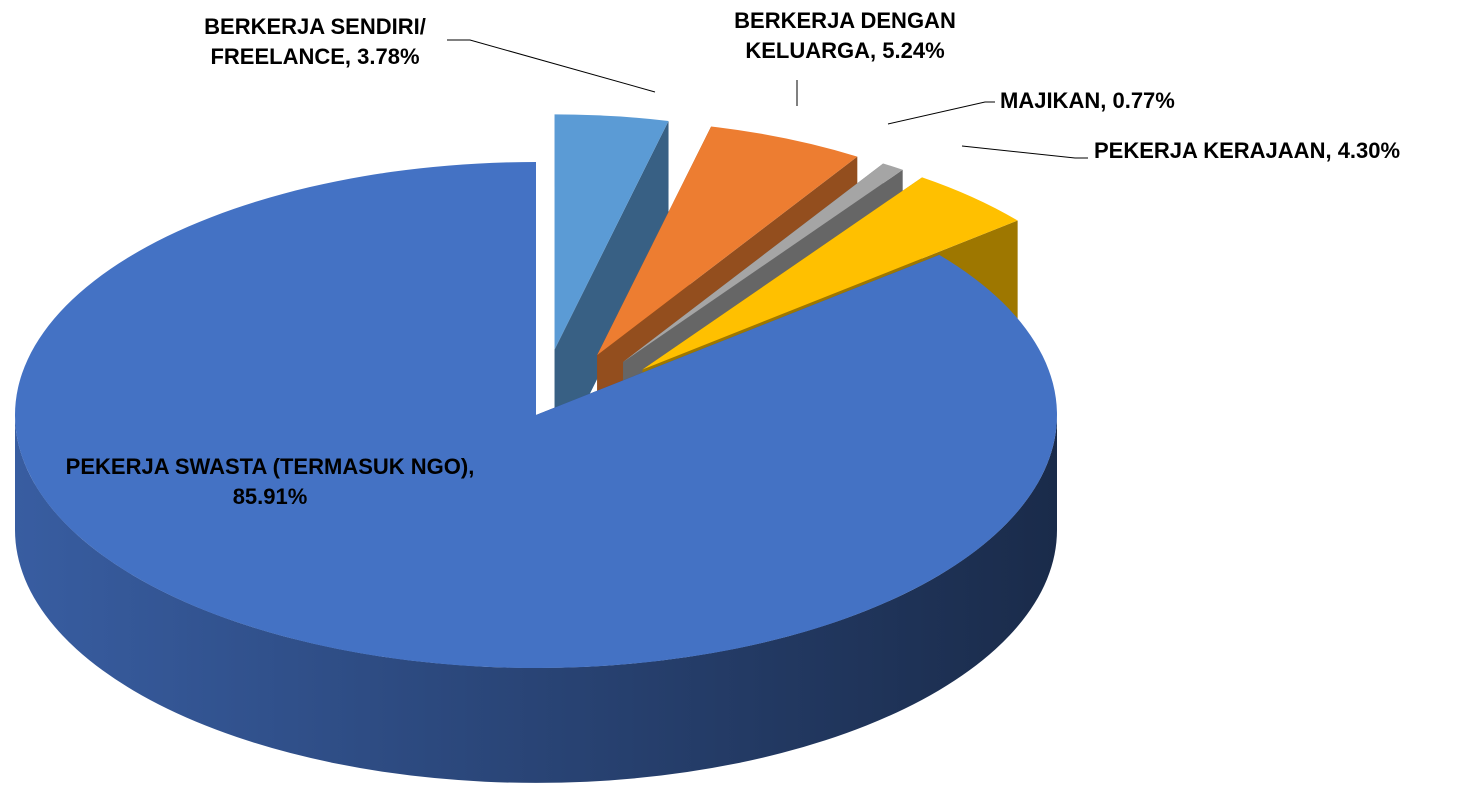 The width and height of the screenshot is (1462, 796). I want to click on label-value: 5.24%, so click(913, 50).